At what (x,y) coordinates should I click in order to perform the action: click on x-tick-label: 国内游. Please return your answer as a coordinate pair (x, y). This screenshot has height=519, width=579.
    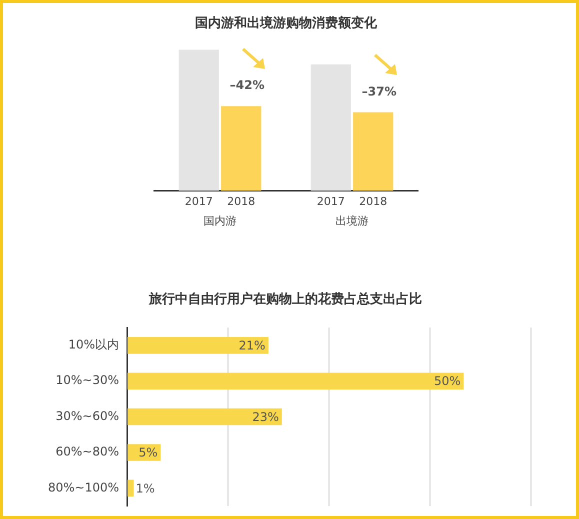
    Looking at the image, I should click on (220, 221).